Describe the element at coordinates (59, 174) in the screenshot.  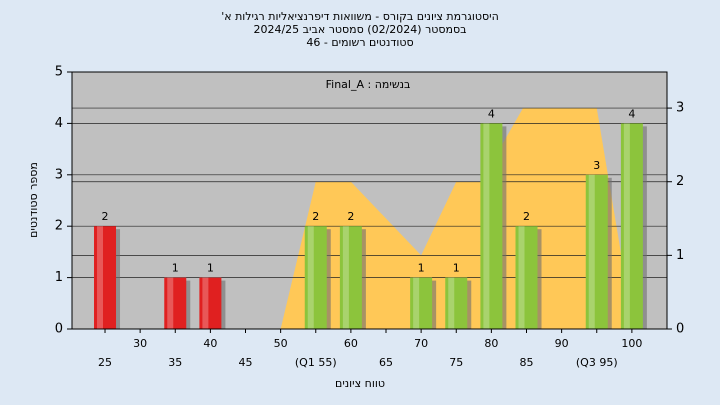
I see `y-tick-label: 3` at that location.